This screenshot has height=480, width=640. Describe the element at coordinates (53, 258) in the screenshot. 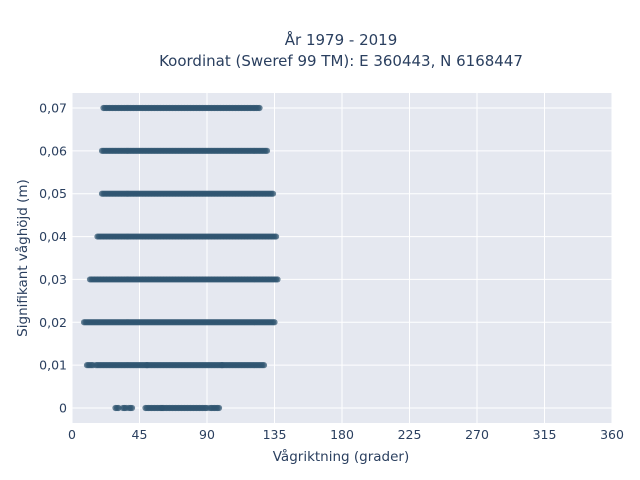

I see `y-axis-ticks: 0 0,01 0,02 0,03 0,04 0,05 0,06 0,07` at that location.